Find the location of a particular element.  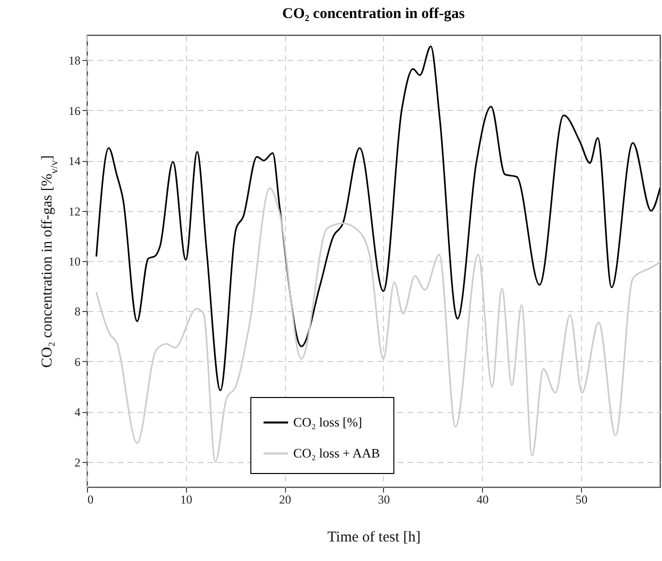

x-tick-label: 40 is located at coordinates (482, 499).